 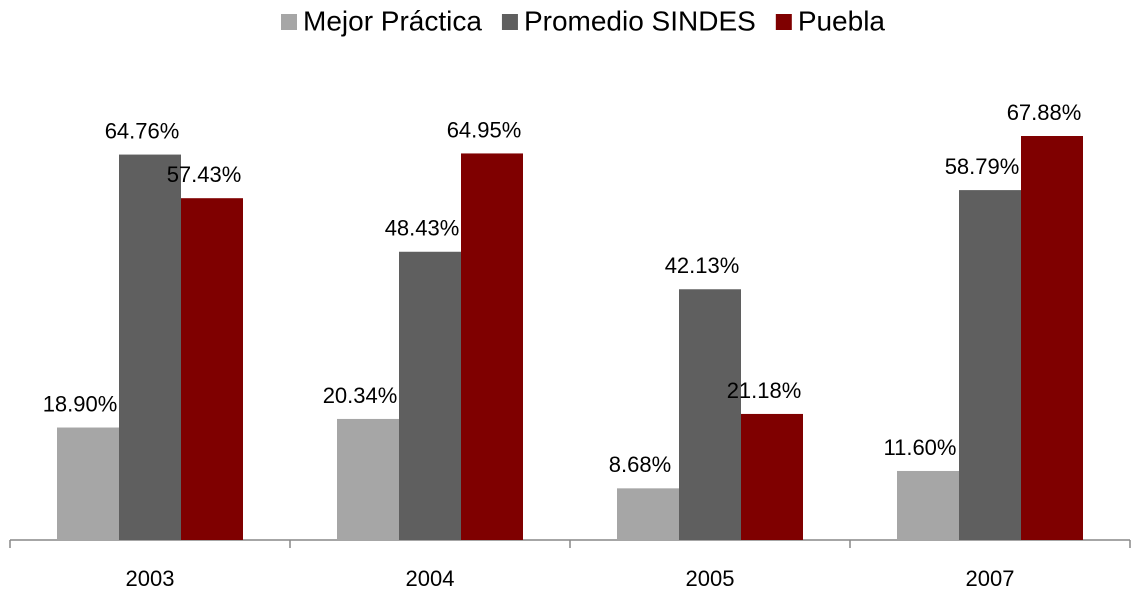 What do you see at coordinates (80, 403) in the screenshot?
I see `data-label: 18.90%` at bounding box center [80, 403].